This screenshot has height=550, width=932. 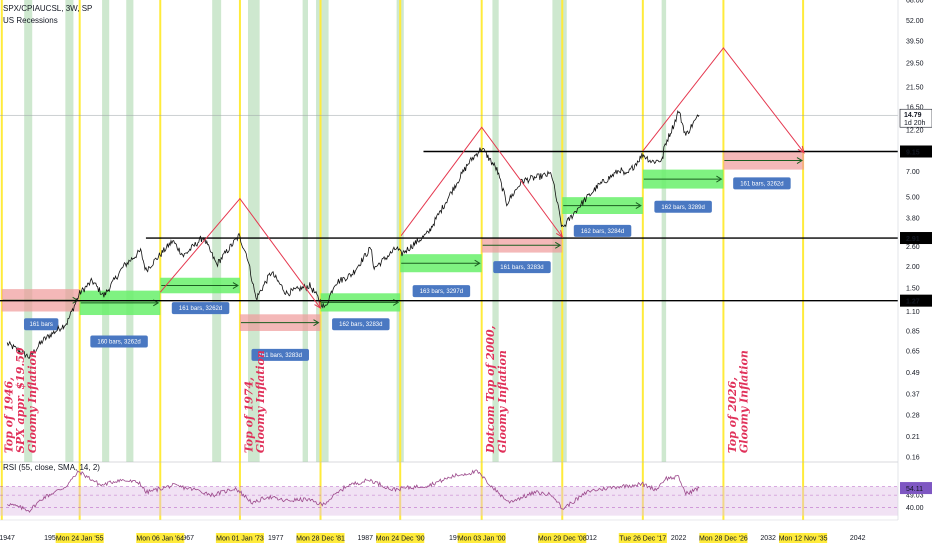 What do you see at coordinates (490, 389) in the screenshot?
I see `annotation-5: Dotcom Top of 2000,` at bounding box center [490, 389].